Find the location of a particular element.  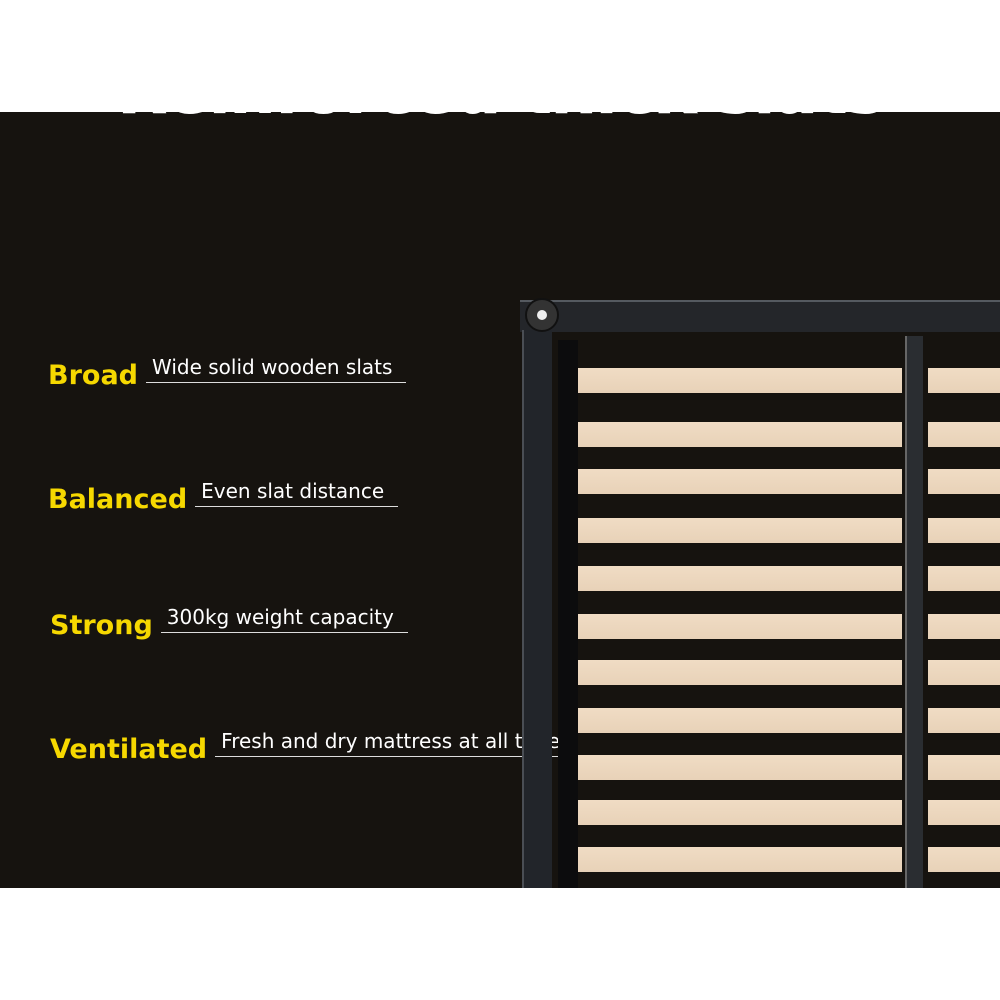

frame-top-rail is located at coordinates (760, 316).